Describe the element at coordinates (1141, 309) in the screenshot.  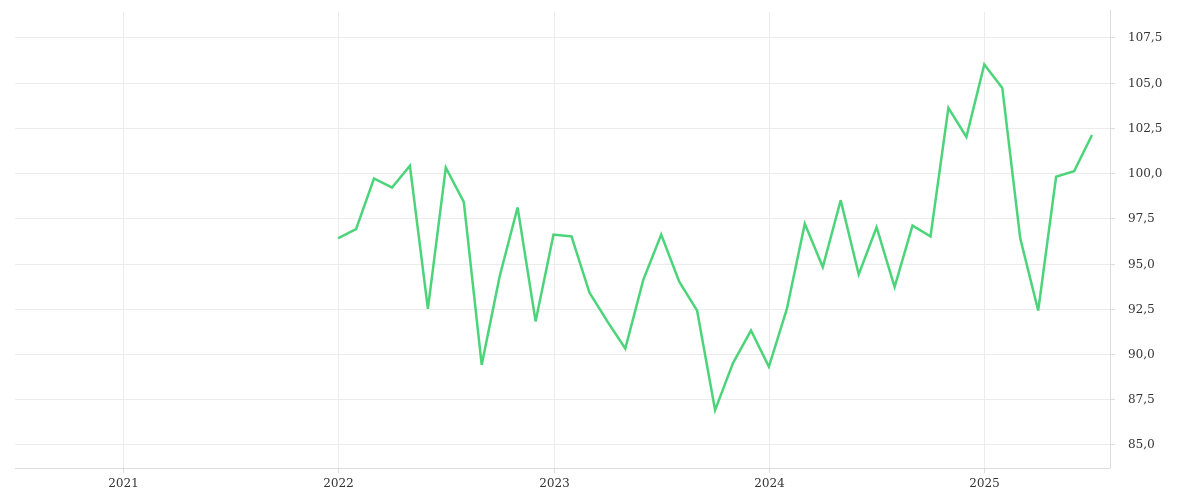
I see `y-tick-label: 92,5` at that location.